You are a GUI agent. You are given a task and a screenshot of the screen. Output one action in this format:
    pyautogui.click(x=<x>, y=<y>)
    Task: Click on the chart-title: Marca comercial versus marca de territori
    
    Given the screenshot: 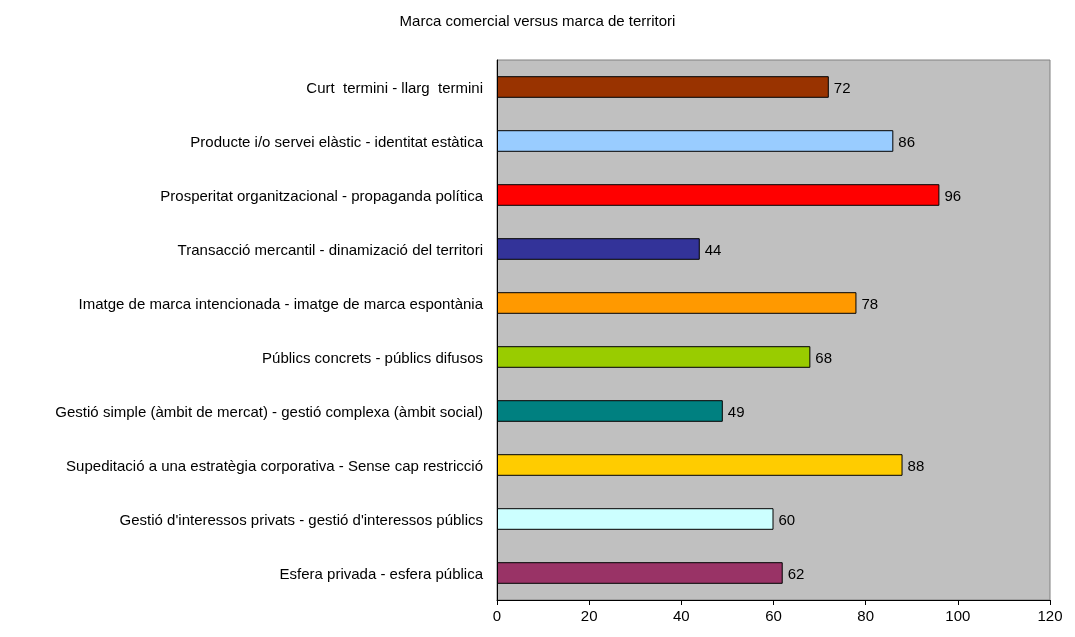 What is the action you would take?
    pyautogui.click(x=537, y=20)
    